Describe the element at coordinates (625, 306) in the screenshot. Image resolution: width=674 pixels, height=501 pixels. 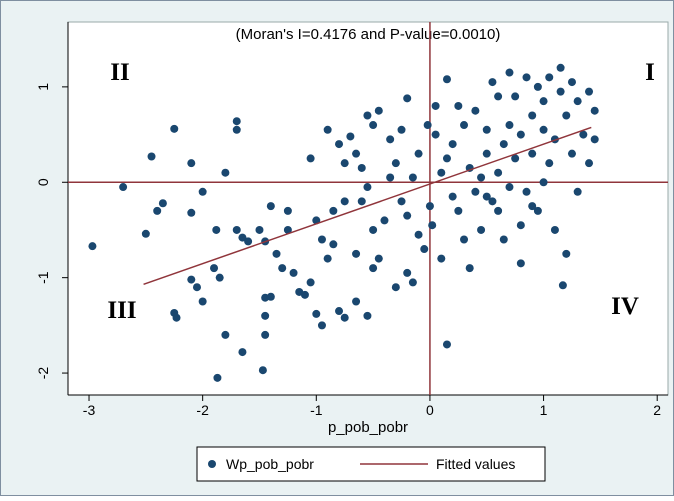
I see `quadrant-label: IV` at that location.